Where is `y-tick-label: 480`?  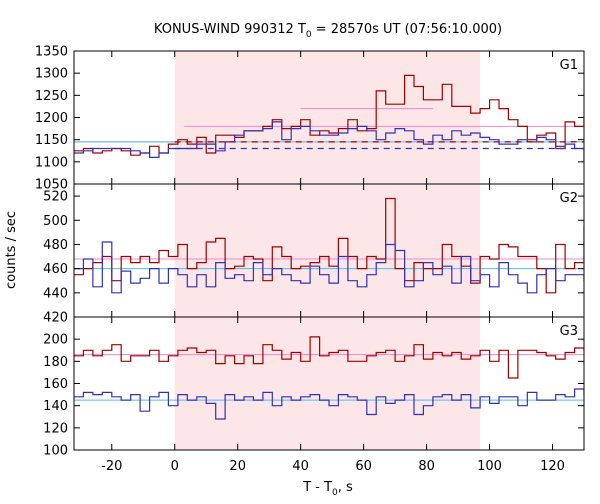 y-tick-label: 480 is located at coordinates (55, 245).